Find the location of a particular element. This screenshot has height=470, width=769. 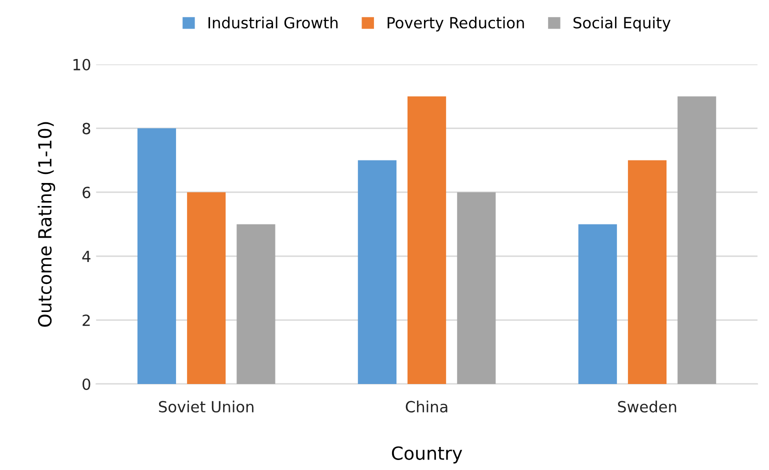

x-tick-label: Sweden is located at coordinates (647, 406).